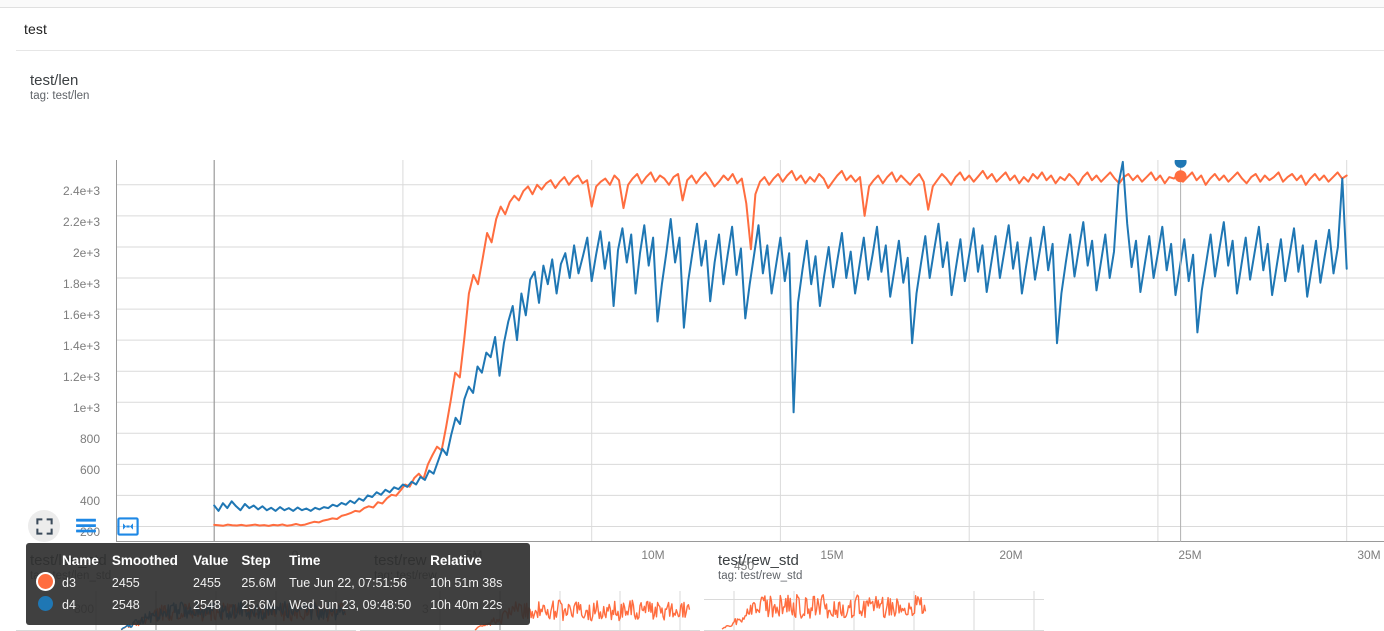 The image size is (1384, 631). What do you see at coordinates (86, 253) in the screenshot?
I see `y-tick: 2e+3` at bounding box center [86, 253].